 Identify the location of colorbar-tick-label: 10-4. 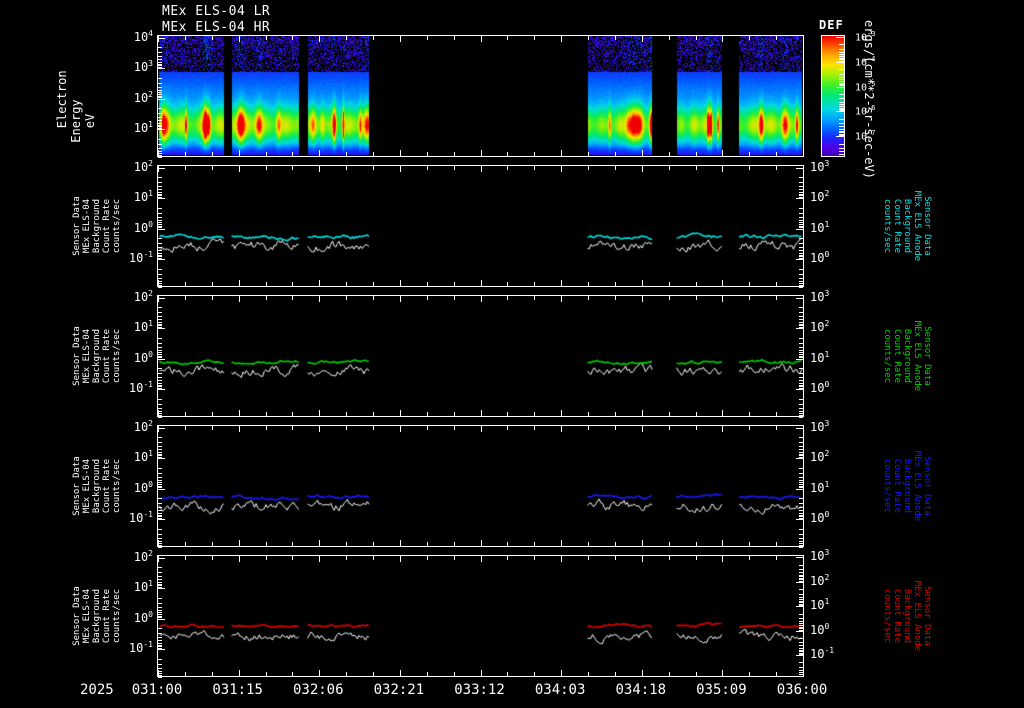
(865, 61).